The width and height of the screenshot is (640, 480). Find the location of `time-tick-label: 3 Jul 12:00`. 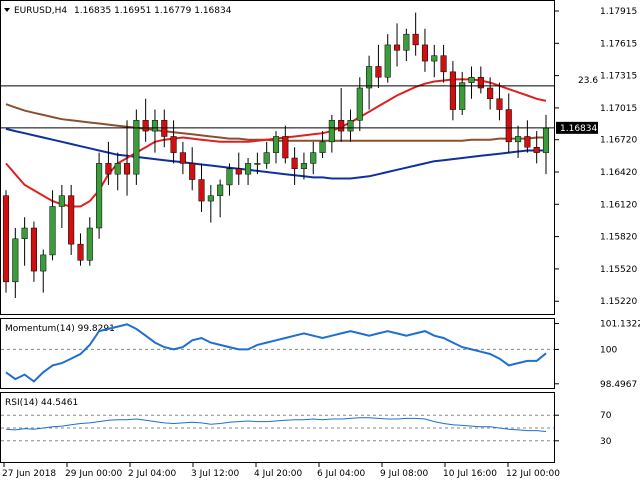

time-tick-label: 3 Jul 12:00 is located at coordinates (215, 474).